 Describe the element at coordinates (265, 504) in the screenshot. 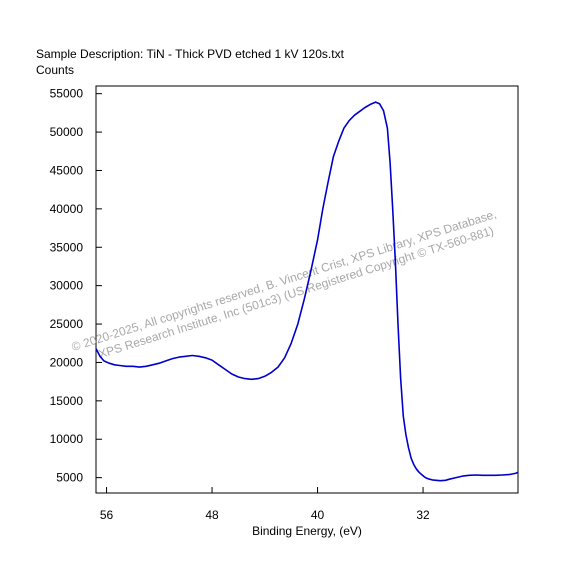

I see `x-axis-ticks: 56 48 40 32` at that location.